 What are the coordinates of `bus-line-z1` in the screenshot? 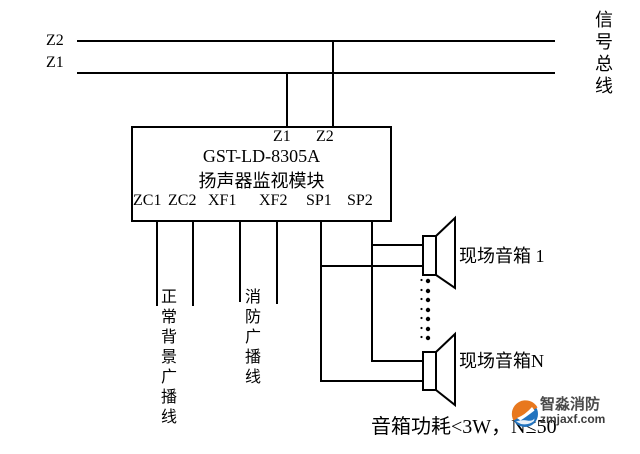 It's located at (316, 73).